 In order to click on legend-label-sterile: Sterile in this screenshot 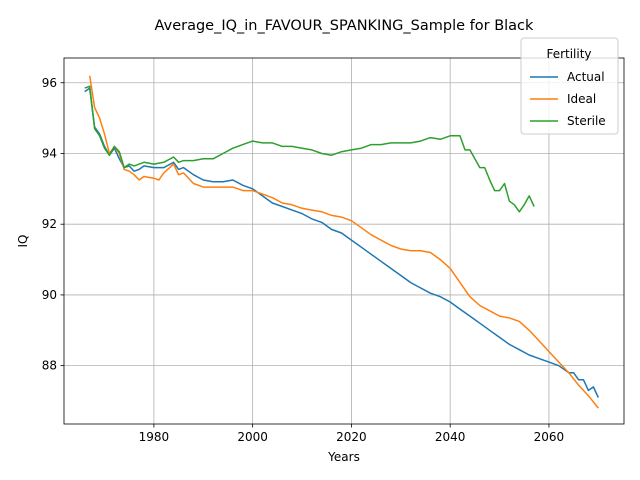, I will do `click(586, 121)`.